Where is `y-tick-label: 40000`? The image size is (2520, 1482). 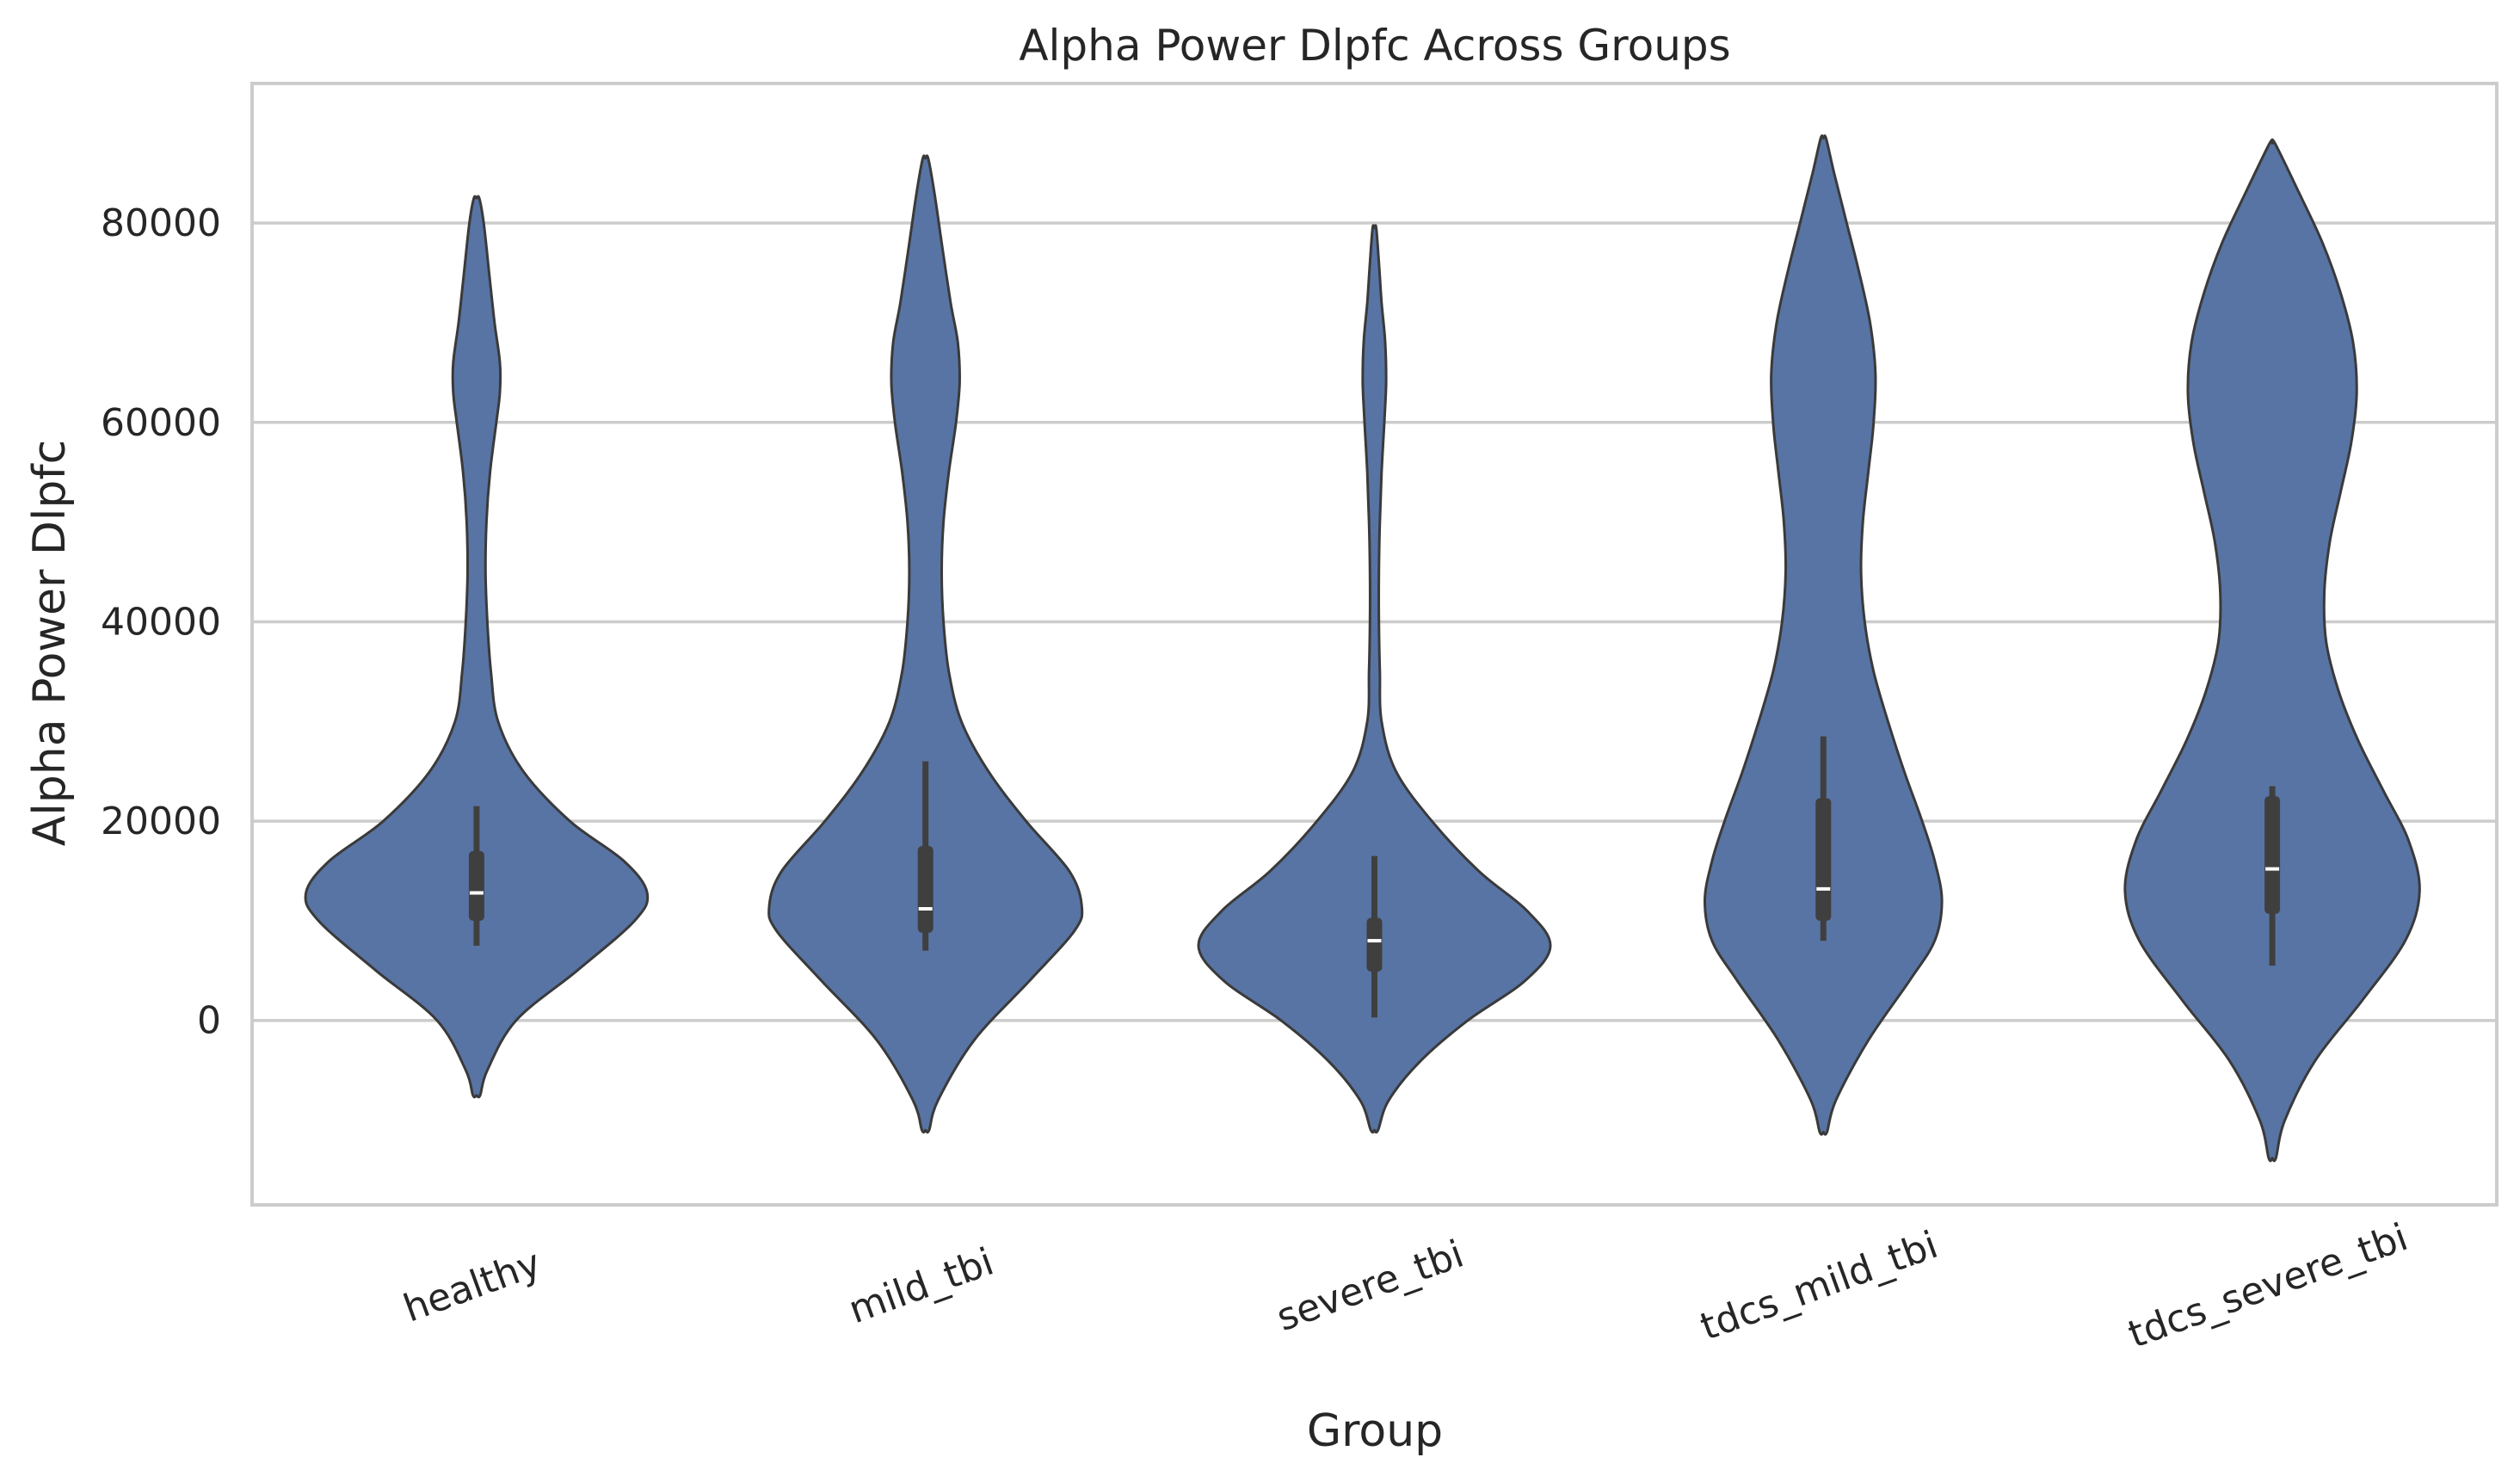
y-tick-label: 40000 is located at coordinates (161, 622).